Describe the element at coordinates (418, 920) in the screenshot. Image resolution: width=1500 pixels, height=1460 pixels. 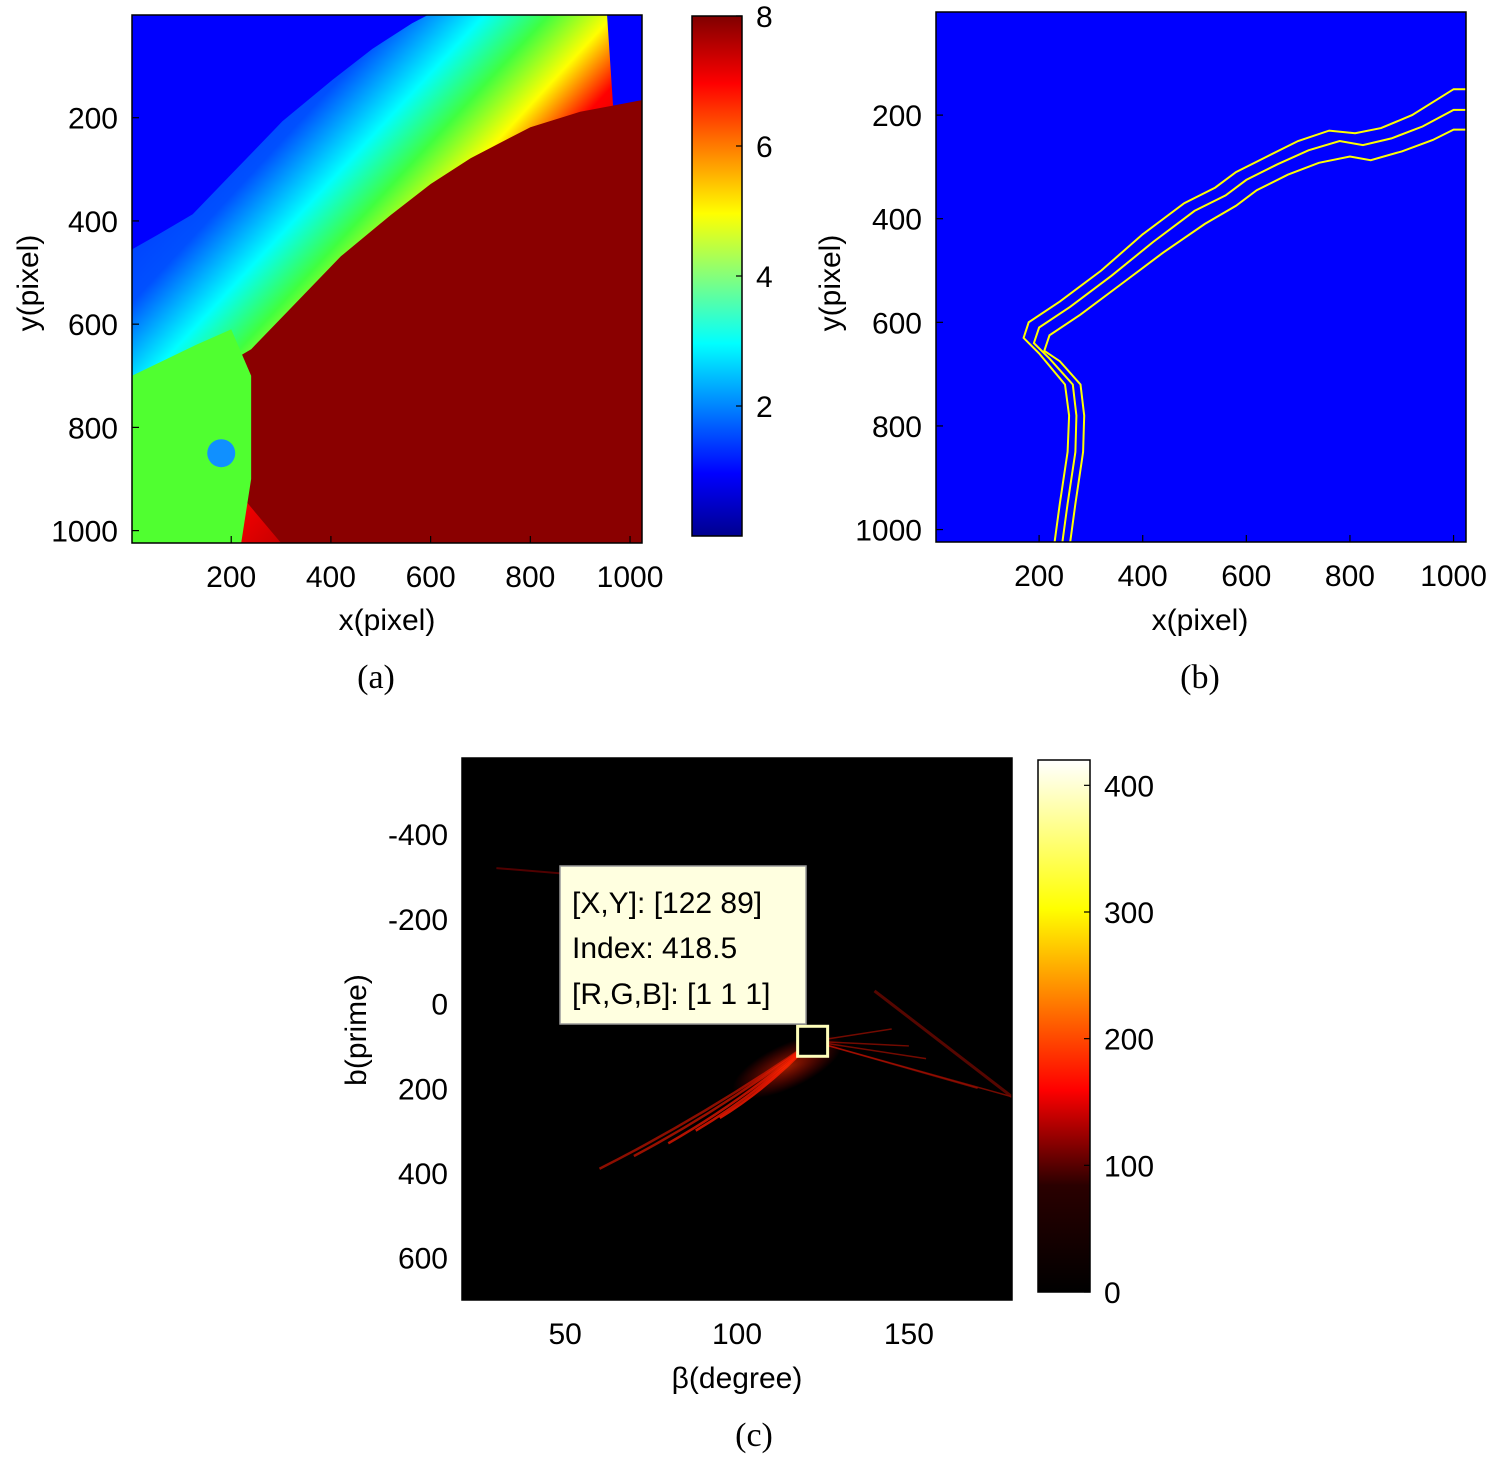
I see `panel-c-ytick-label: -200` at that location.